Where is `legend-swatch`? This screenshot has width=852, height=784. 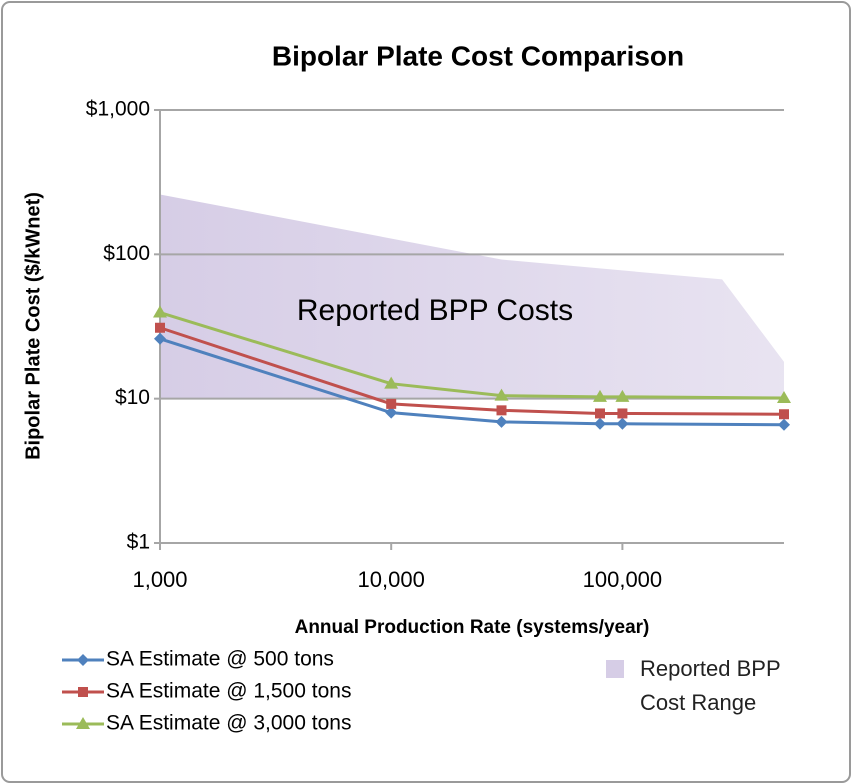 legend-swatch is located at coordinates (615, 669).